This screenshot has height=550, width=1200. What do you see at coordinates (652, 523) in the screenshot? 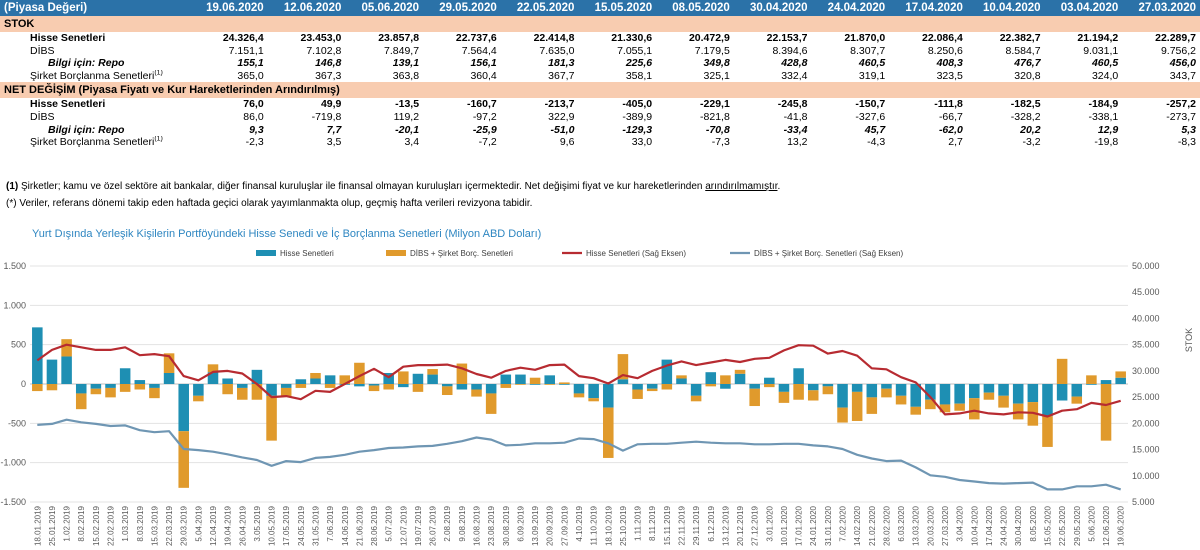
I see `x-tick-label: 8.11.2019` at bounding box center [652, 523].